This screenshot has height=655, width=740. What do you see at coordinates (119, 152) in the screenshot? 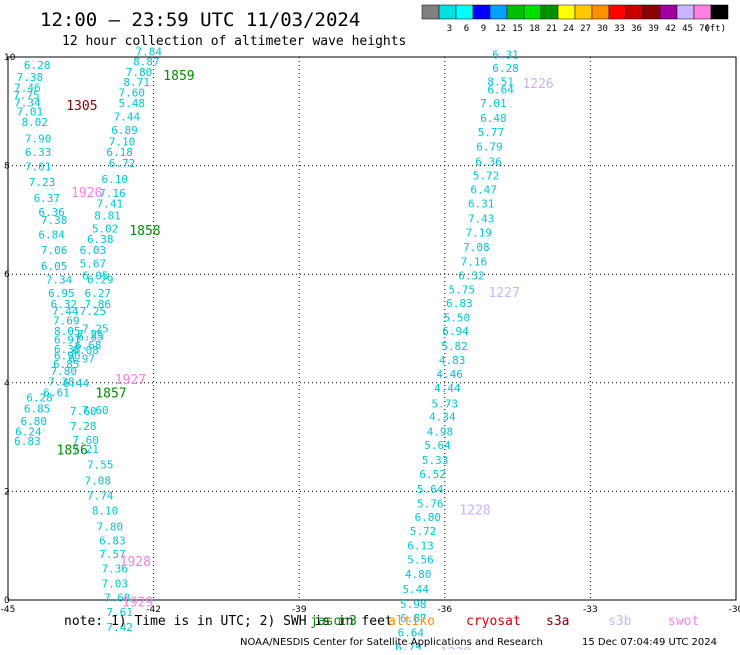
I see `wave-height-value: 6.18` at bounding box center [119, 152].